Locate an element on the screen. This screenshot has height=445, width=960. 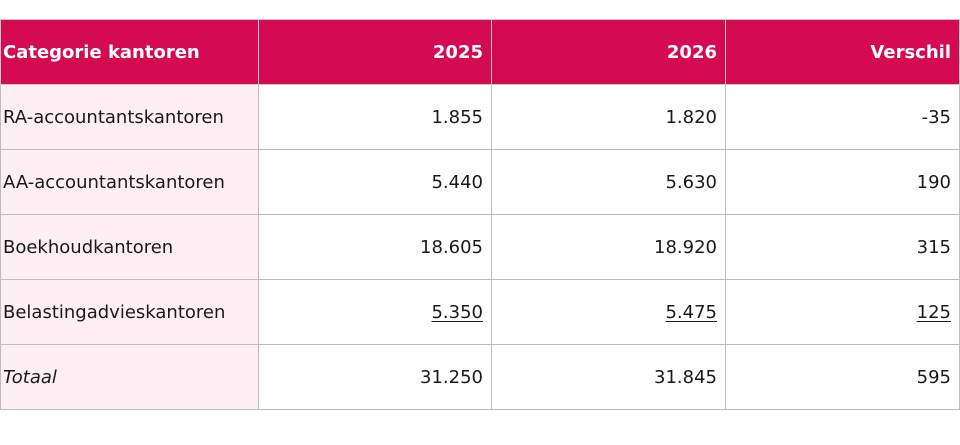
value-difference: 315 is located at coordinates (842, 247).